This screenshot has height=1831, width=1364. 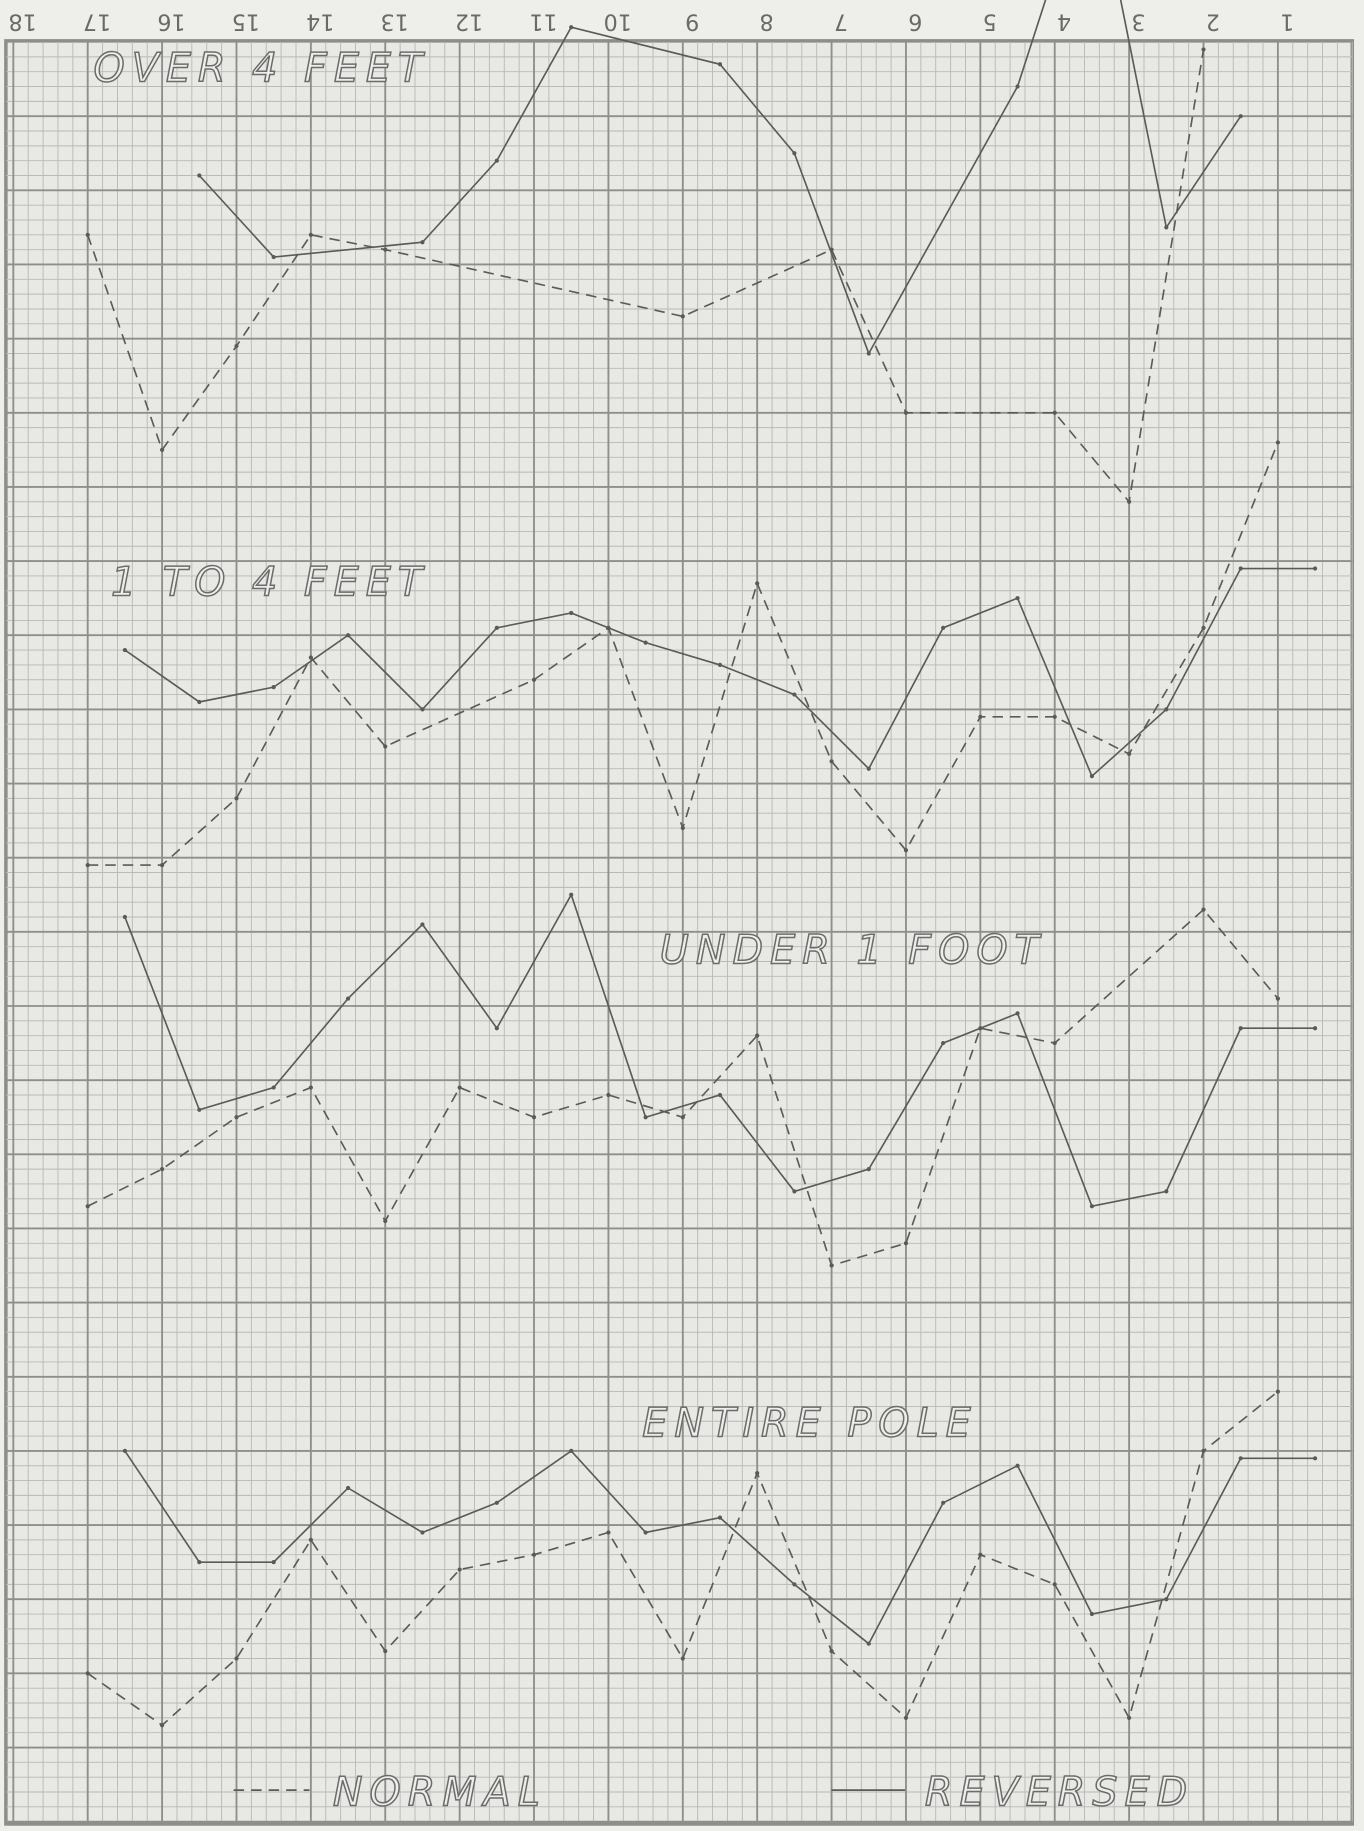 What do you see at coordinates (841, 22) in the screenshot?
I see `x-tick-label: 7` at bounding box center [841, 22].